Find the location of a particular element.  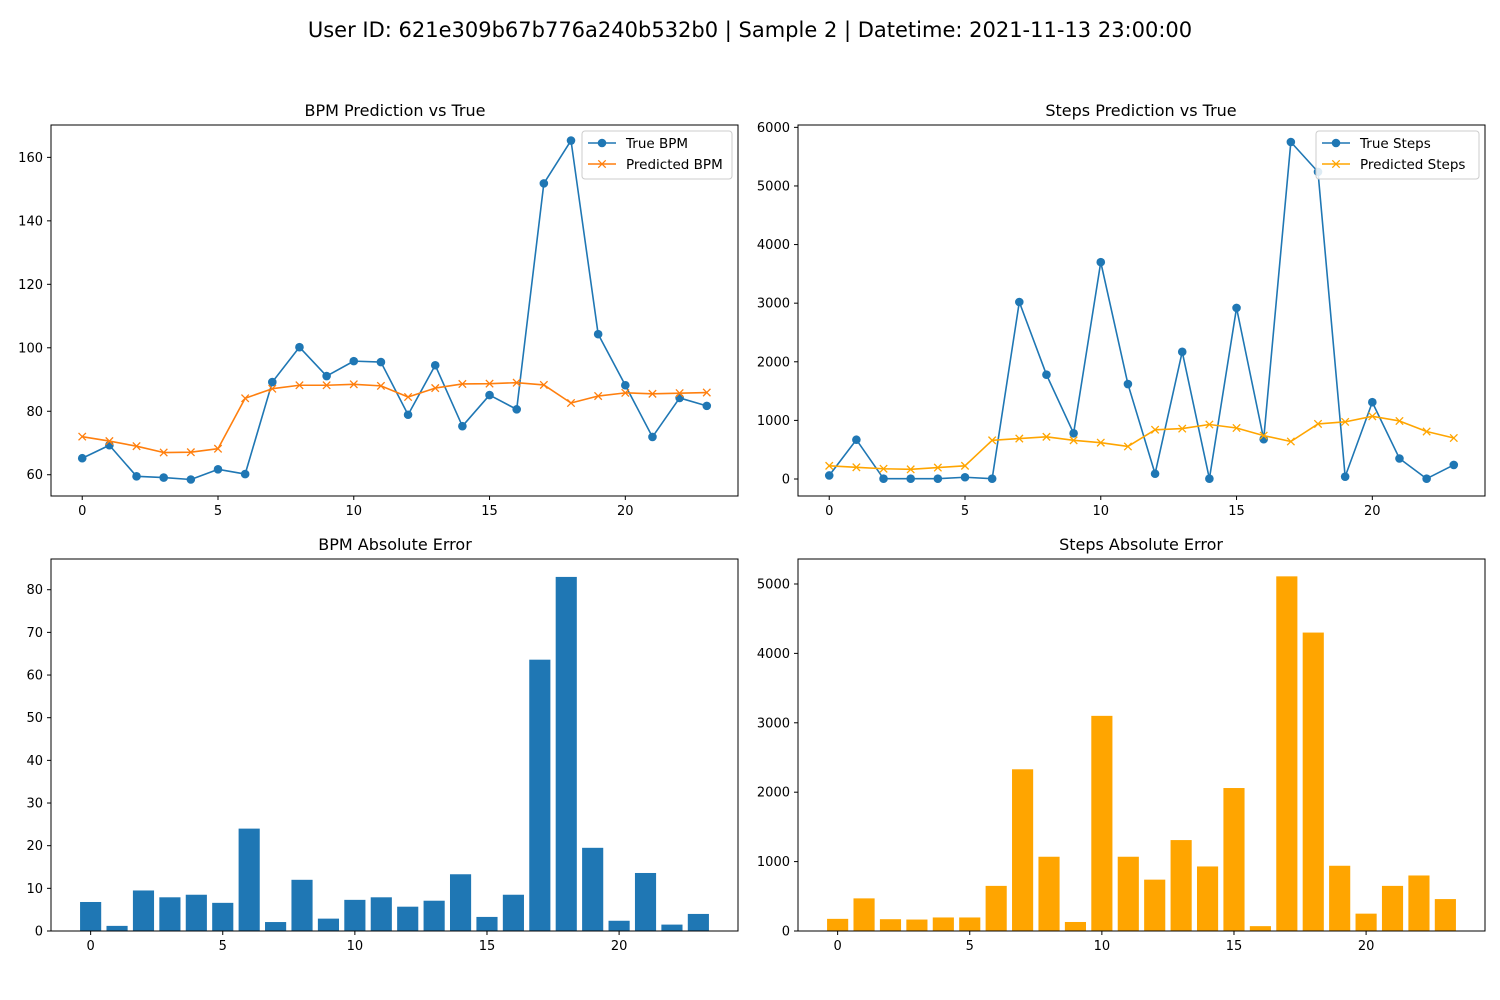

steps-line-y-tick-label: 5000 is located at coordinates (773, 186).